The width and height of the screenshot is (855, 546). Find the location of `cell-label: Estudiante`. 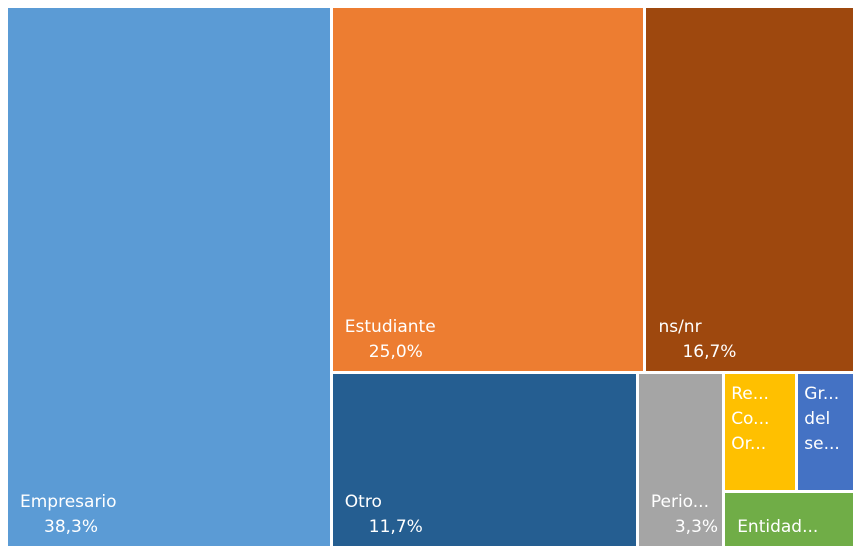

cell-label: Estudiante is located at coordinates (390, 326).